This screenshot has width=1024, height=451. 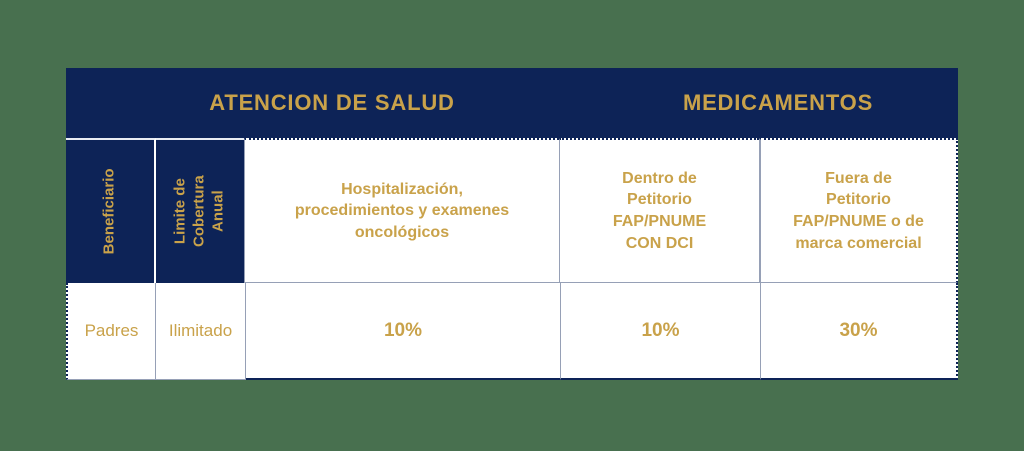 I want to click on row-header-limite-cobertura-label: Limite de Cobertura Anual, so click(x=199, y=211).